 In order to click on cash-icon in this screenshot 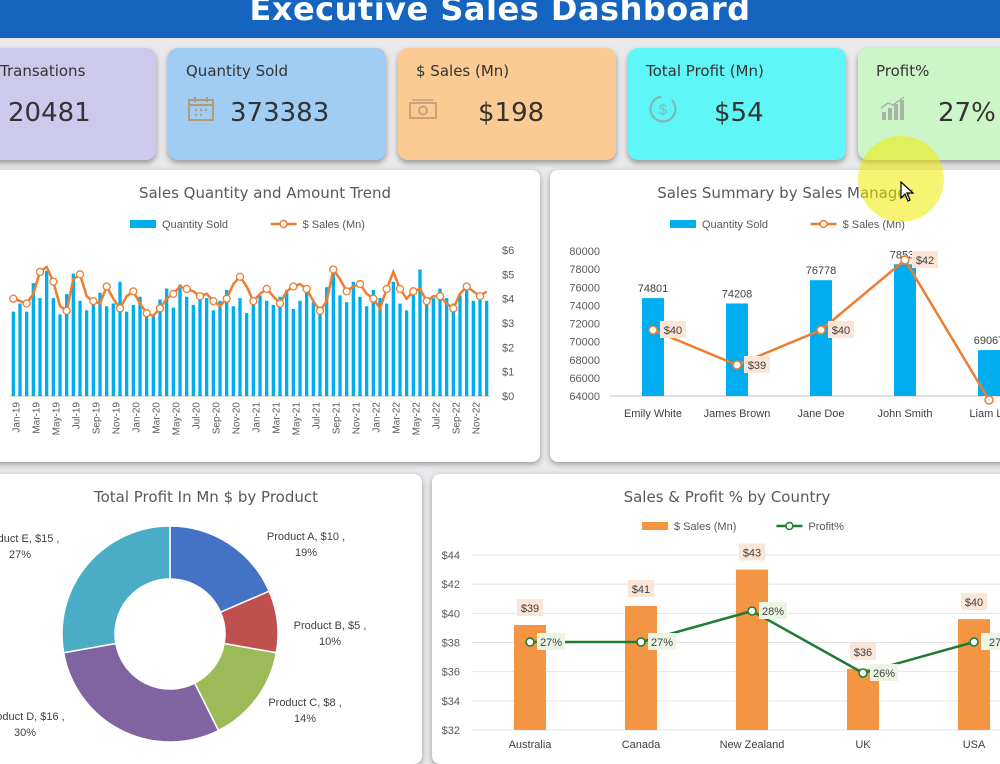, I will do `click(423, 109)`.